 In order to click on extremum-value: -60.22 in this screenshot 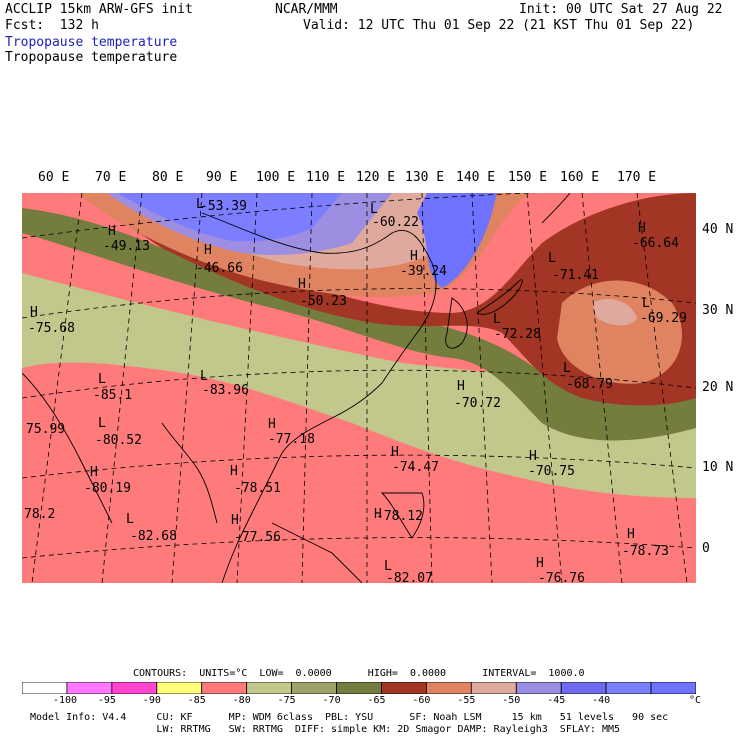, I will do `click(395, 222)`.